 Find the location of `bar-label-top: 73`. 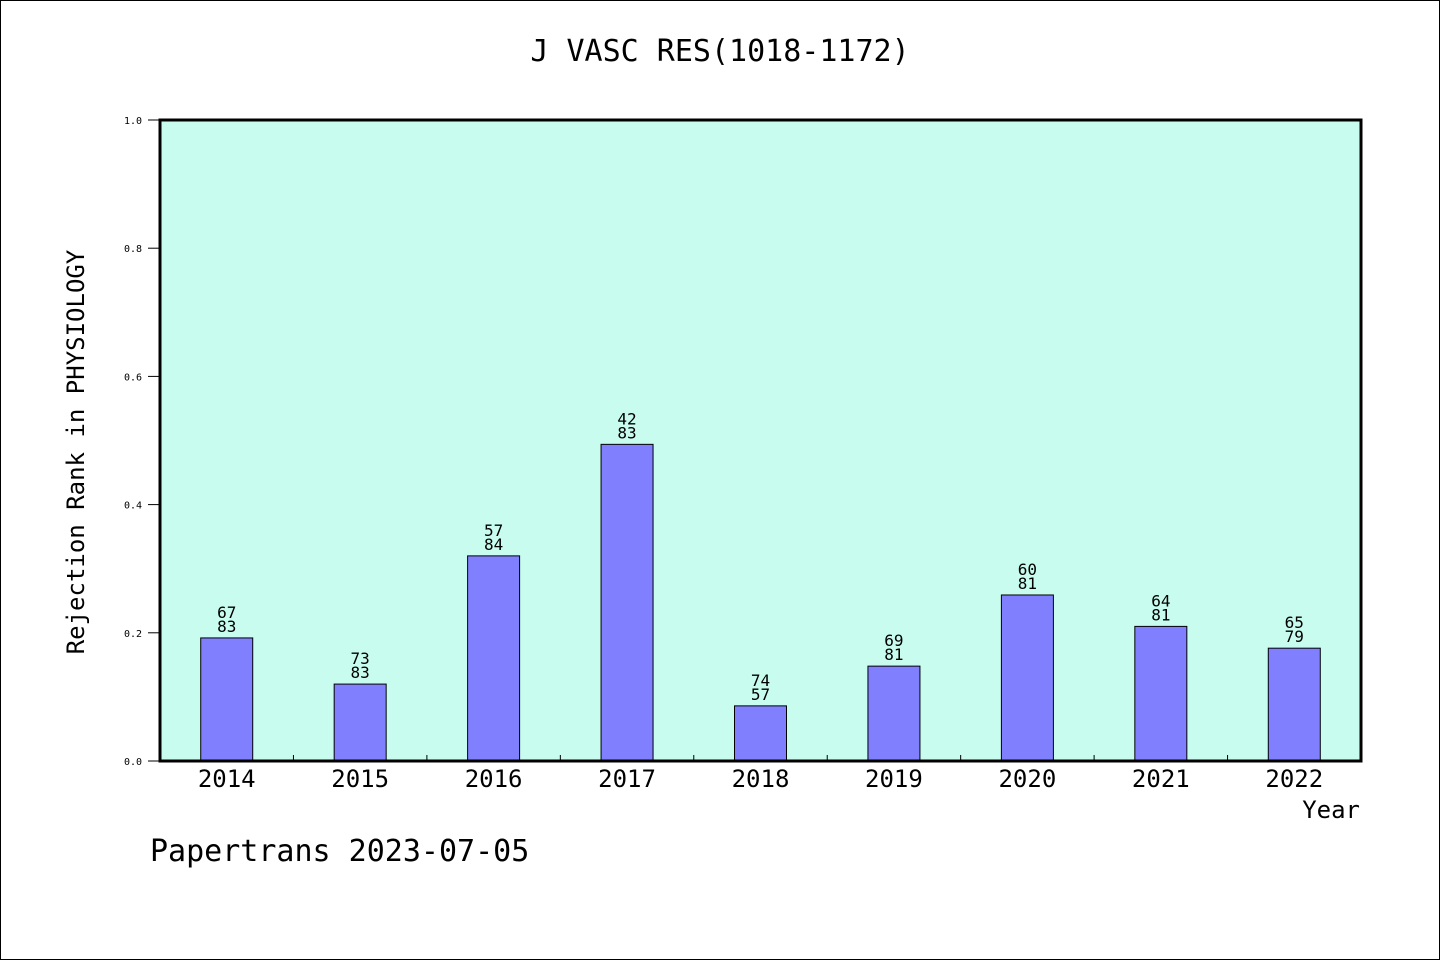

bar-label-top: 73 is located at coordinates (360, 658).